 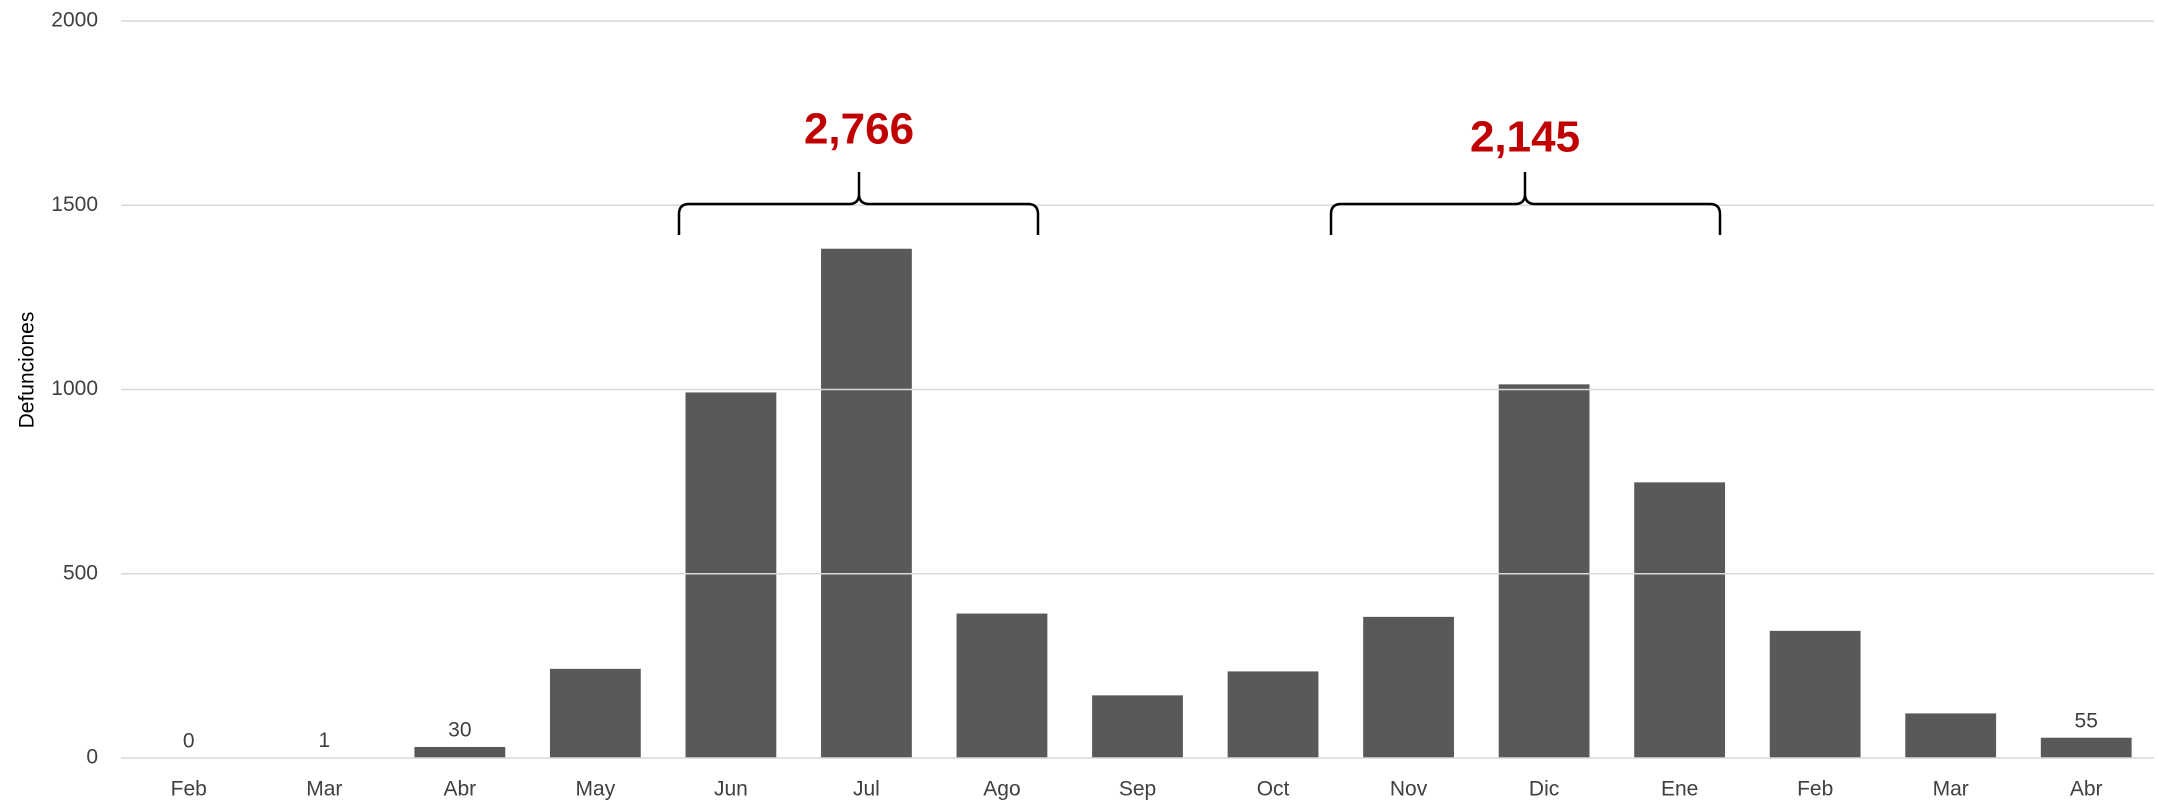 What do you see at coordinates (27, 370) in the screenshot?
I see `y-axis-label: Defunciones` at bounding box center [27, 370].